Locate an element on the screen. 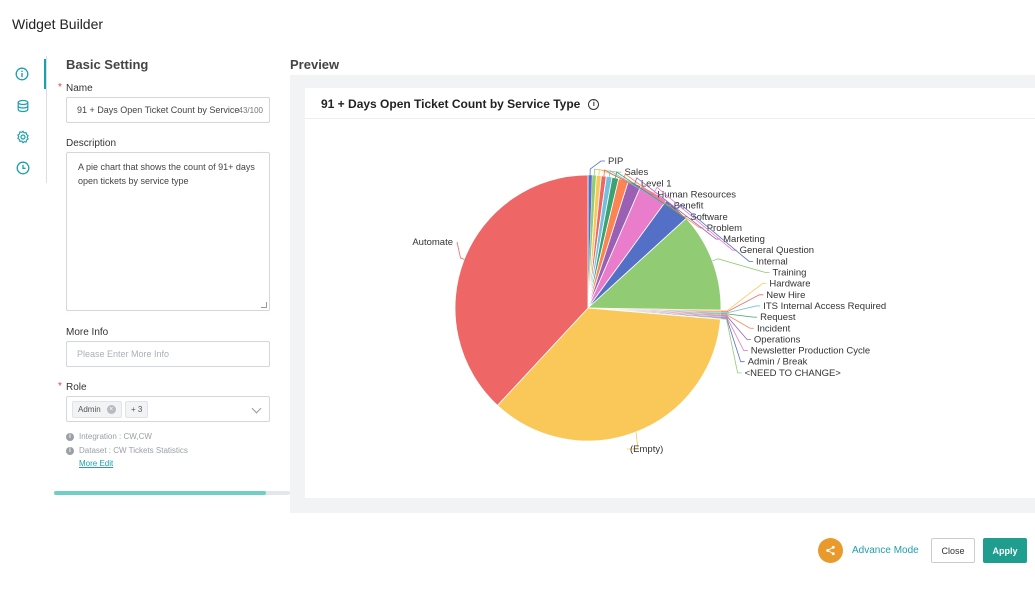  role-select: Admin × + 3 is located at coordinates (168, 409).